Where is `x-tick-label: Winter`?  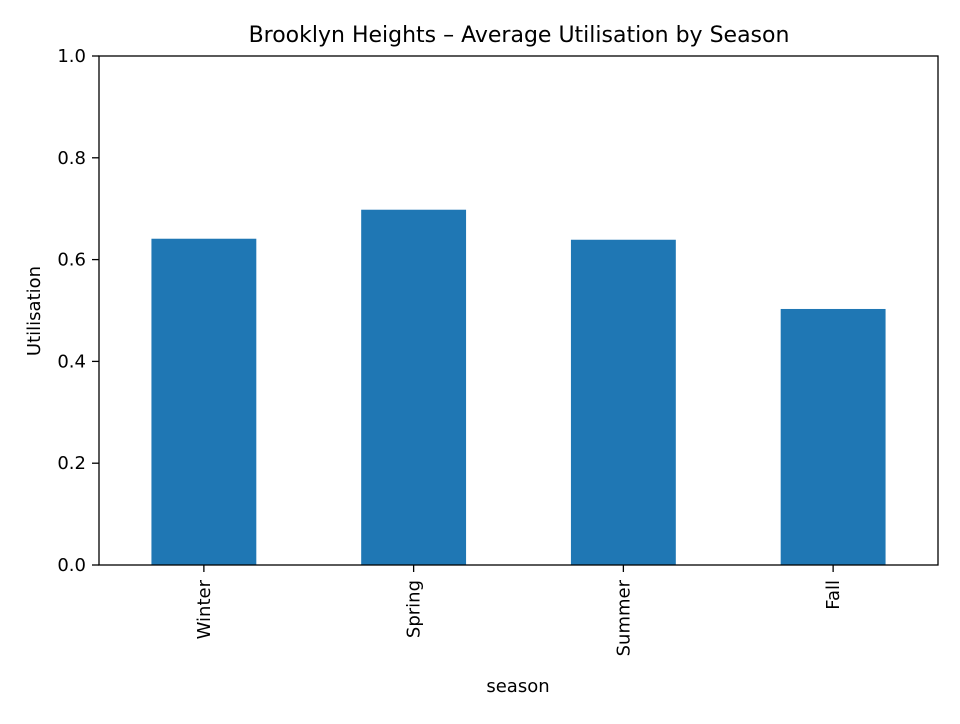 x-tick-label: Winter is located at coordinates (204, 609).